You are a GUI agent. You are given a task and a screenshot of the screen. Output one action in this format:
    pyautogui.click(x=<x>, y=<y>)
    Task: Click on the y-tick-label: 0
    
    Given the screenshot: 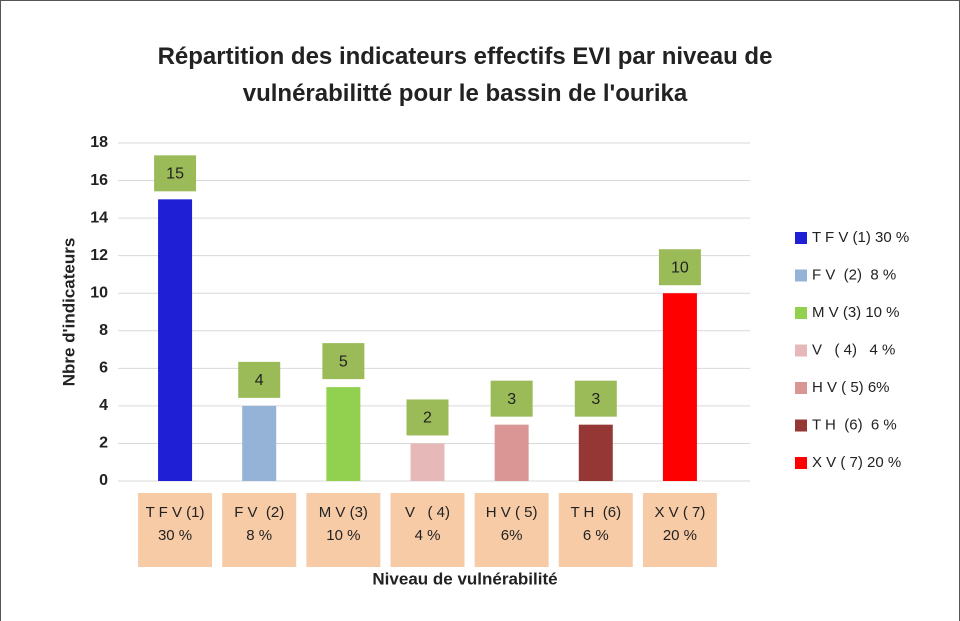 What is the action you would take?
    pyautogui.click(x=103, y=480)
    